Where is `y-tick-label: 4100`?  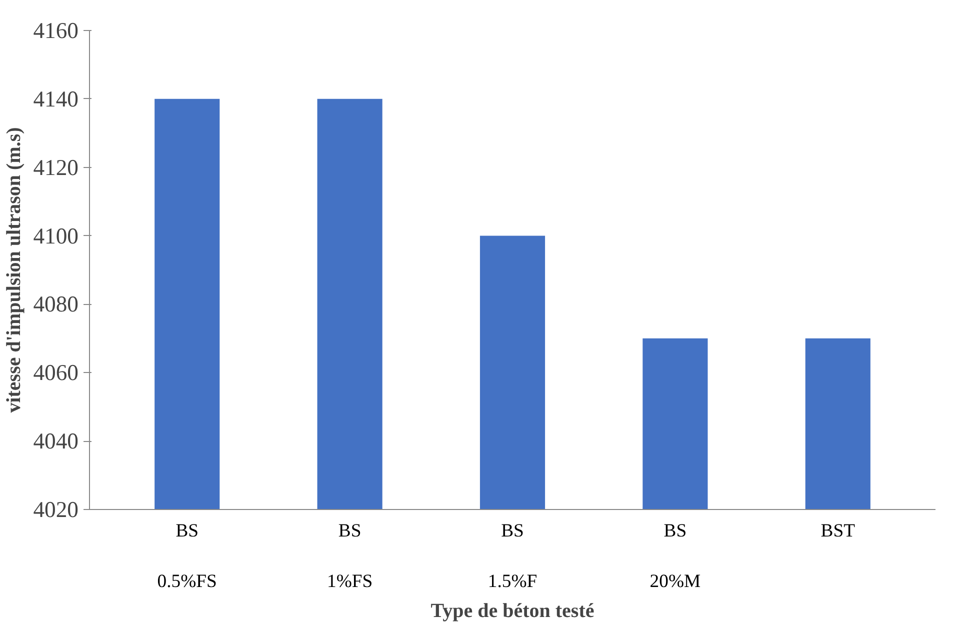 y-tick-label: 4100 is located at coordinates (55, 235).